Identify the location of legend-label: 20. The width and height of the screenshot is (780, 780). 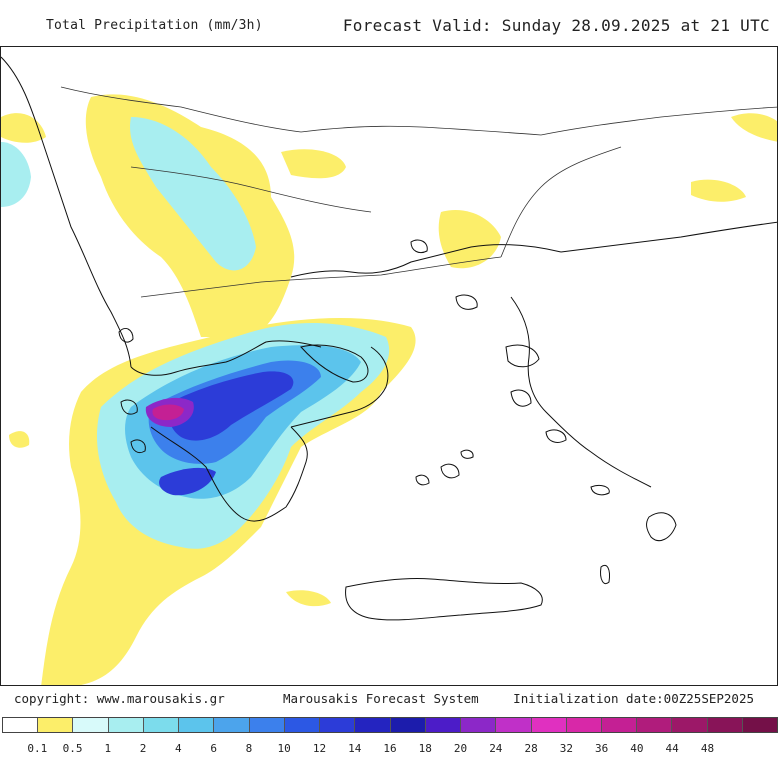
(460, 748).